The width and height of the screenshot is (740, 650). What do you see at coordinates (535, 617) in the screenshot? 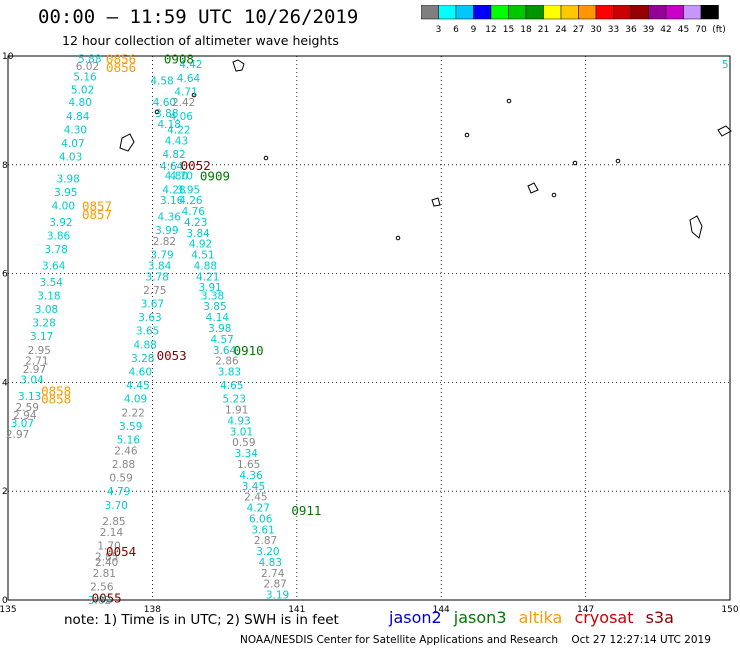
I see `satellite-legend: jason2 jason3 altika cryosat s3a` at bounding box center [535, 617].